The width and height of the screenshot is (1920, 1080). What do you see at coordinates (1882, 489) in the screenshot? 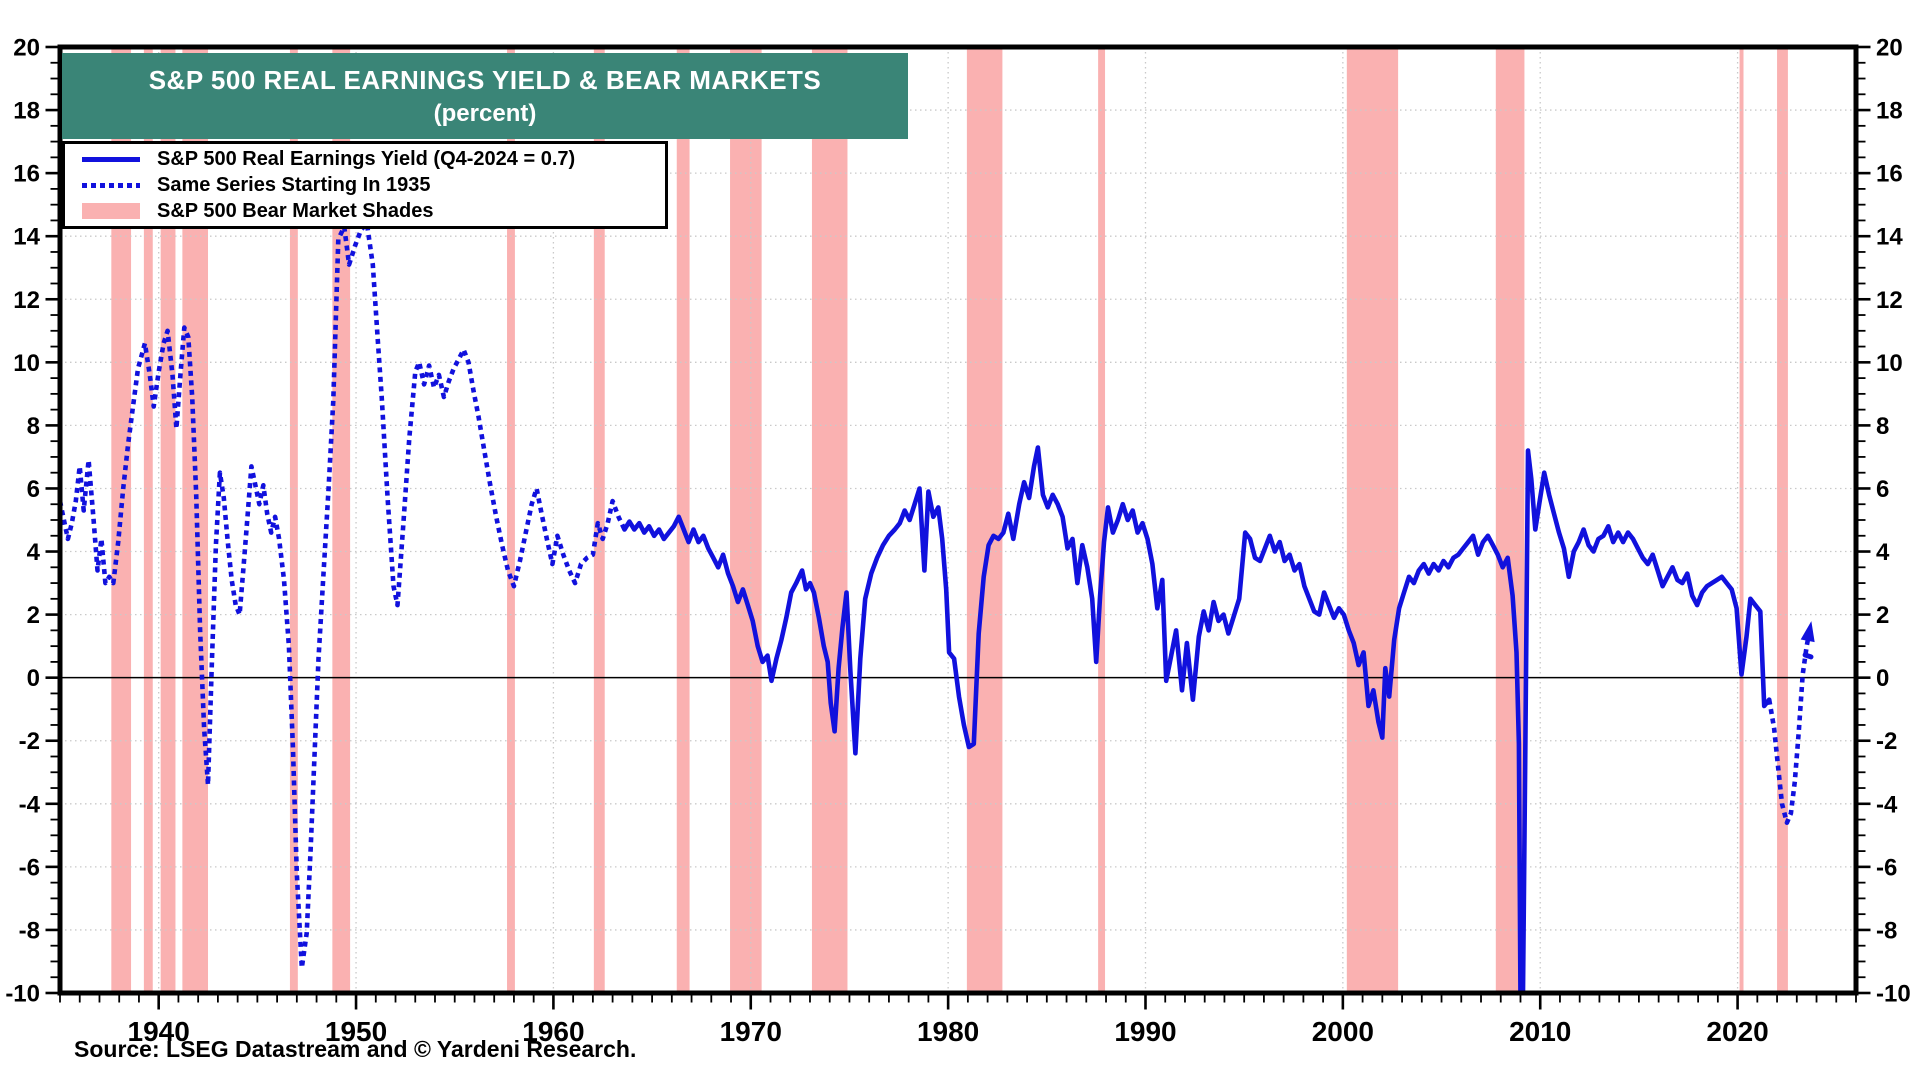
I see `y-axis-label-right: 6` at bounding box center [1882, 489].